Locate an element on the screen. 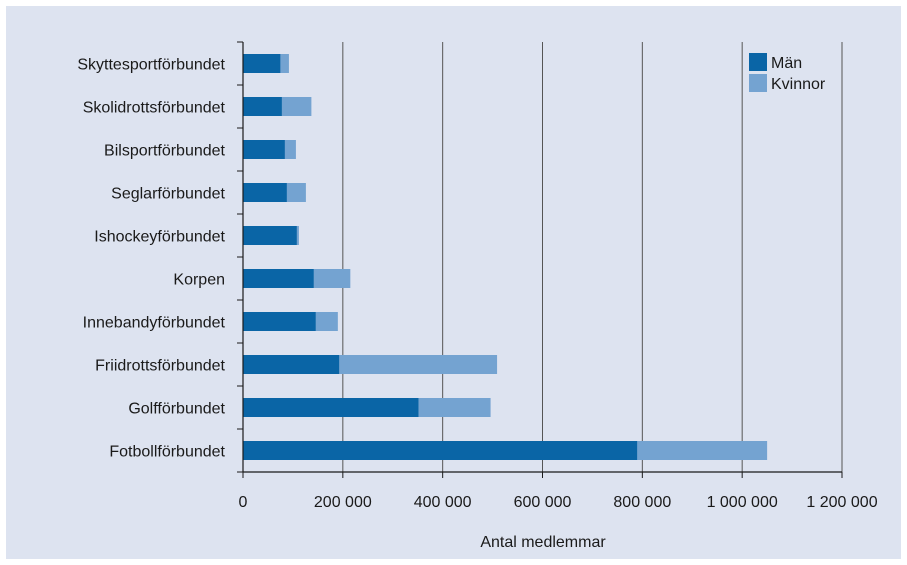 Image resolution: width=907 pixels, height=565 pixels. x-tick-label: 1 200 000 is located at coordinates (841, 502).